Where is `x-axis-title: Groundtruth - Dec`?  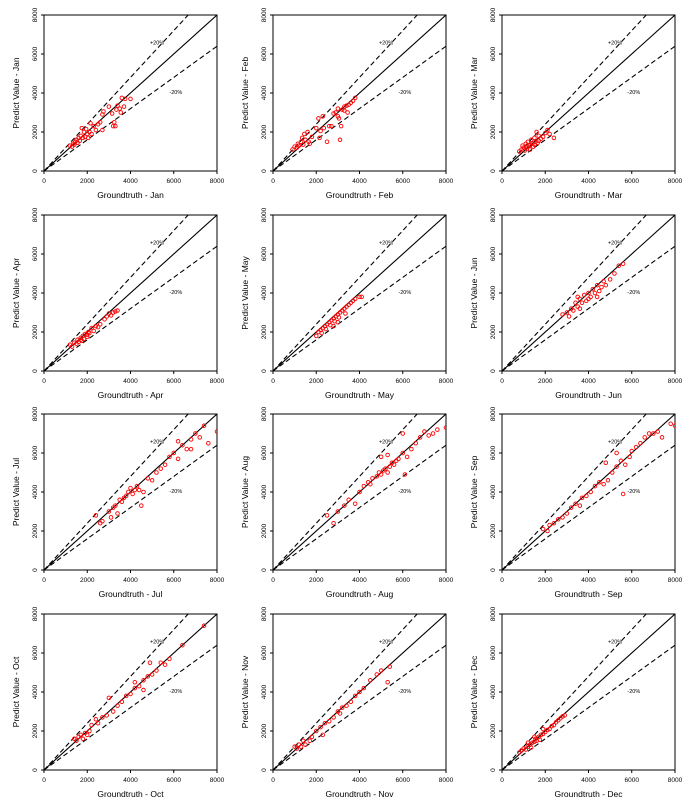 x-axis-title: Groundtruth - Dec is located at coordinates (588, 794).